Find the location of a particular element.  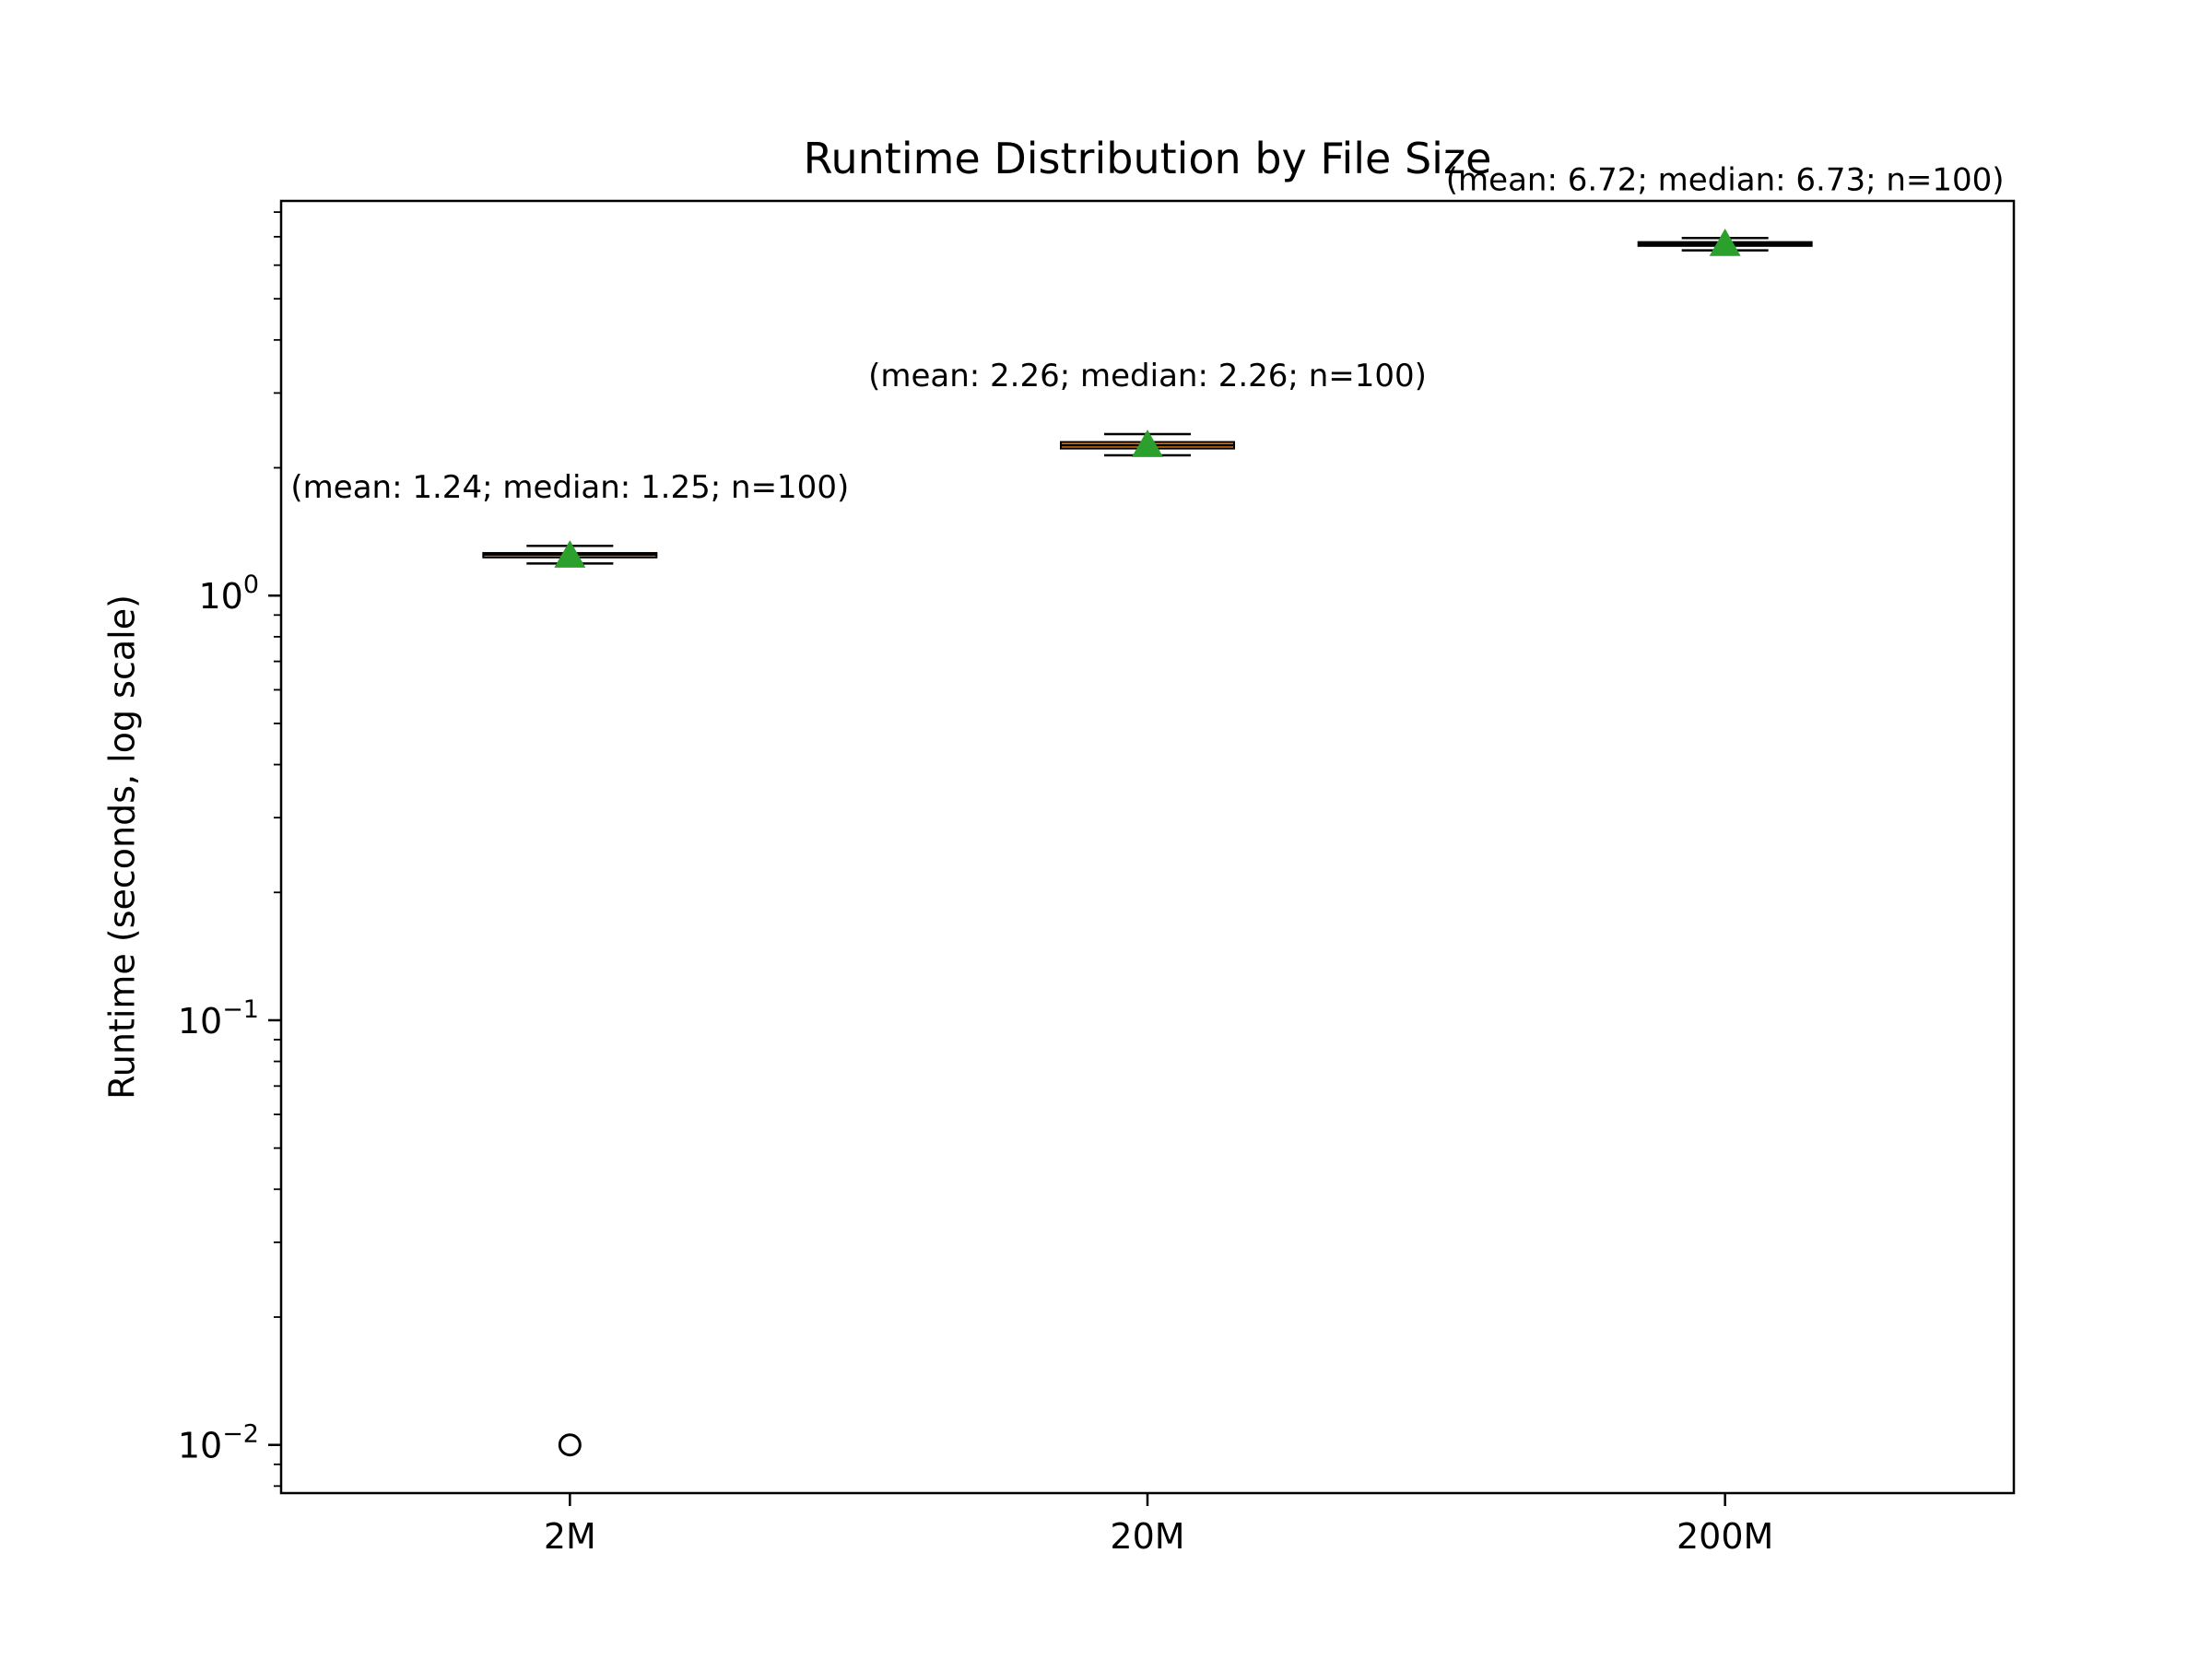

outlier-point is located at coordinates (570, 1445).